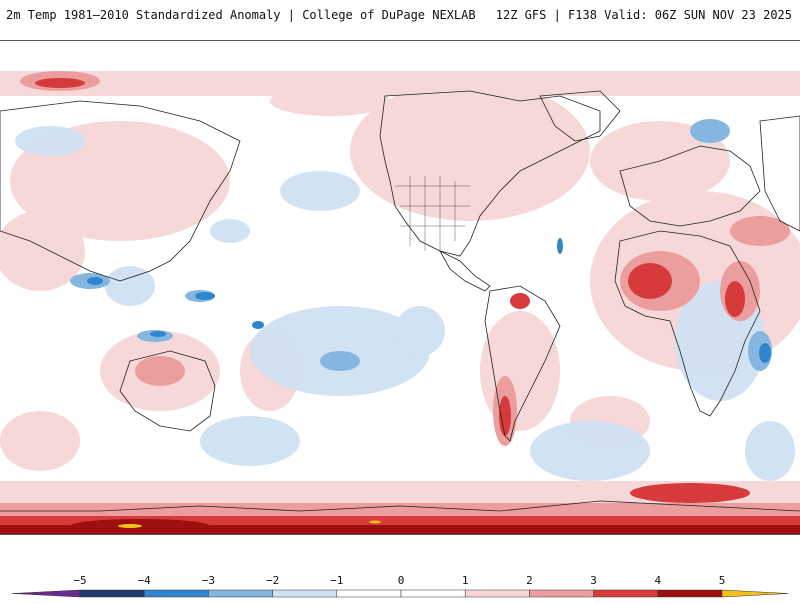 This screenshot has width=800, height=604. Describe the element at coordinates (722, 580) in the screenshot. I see `colorbar-tick-label: 5` at that location.